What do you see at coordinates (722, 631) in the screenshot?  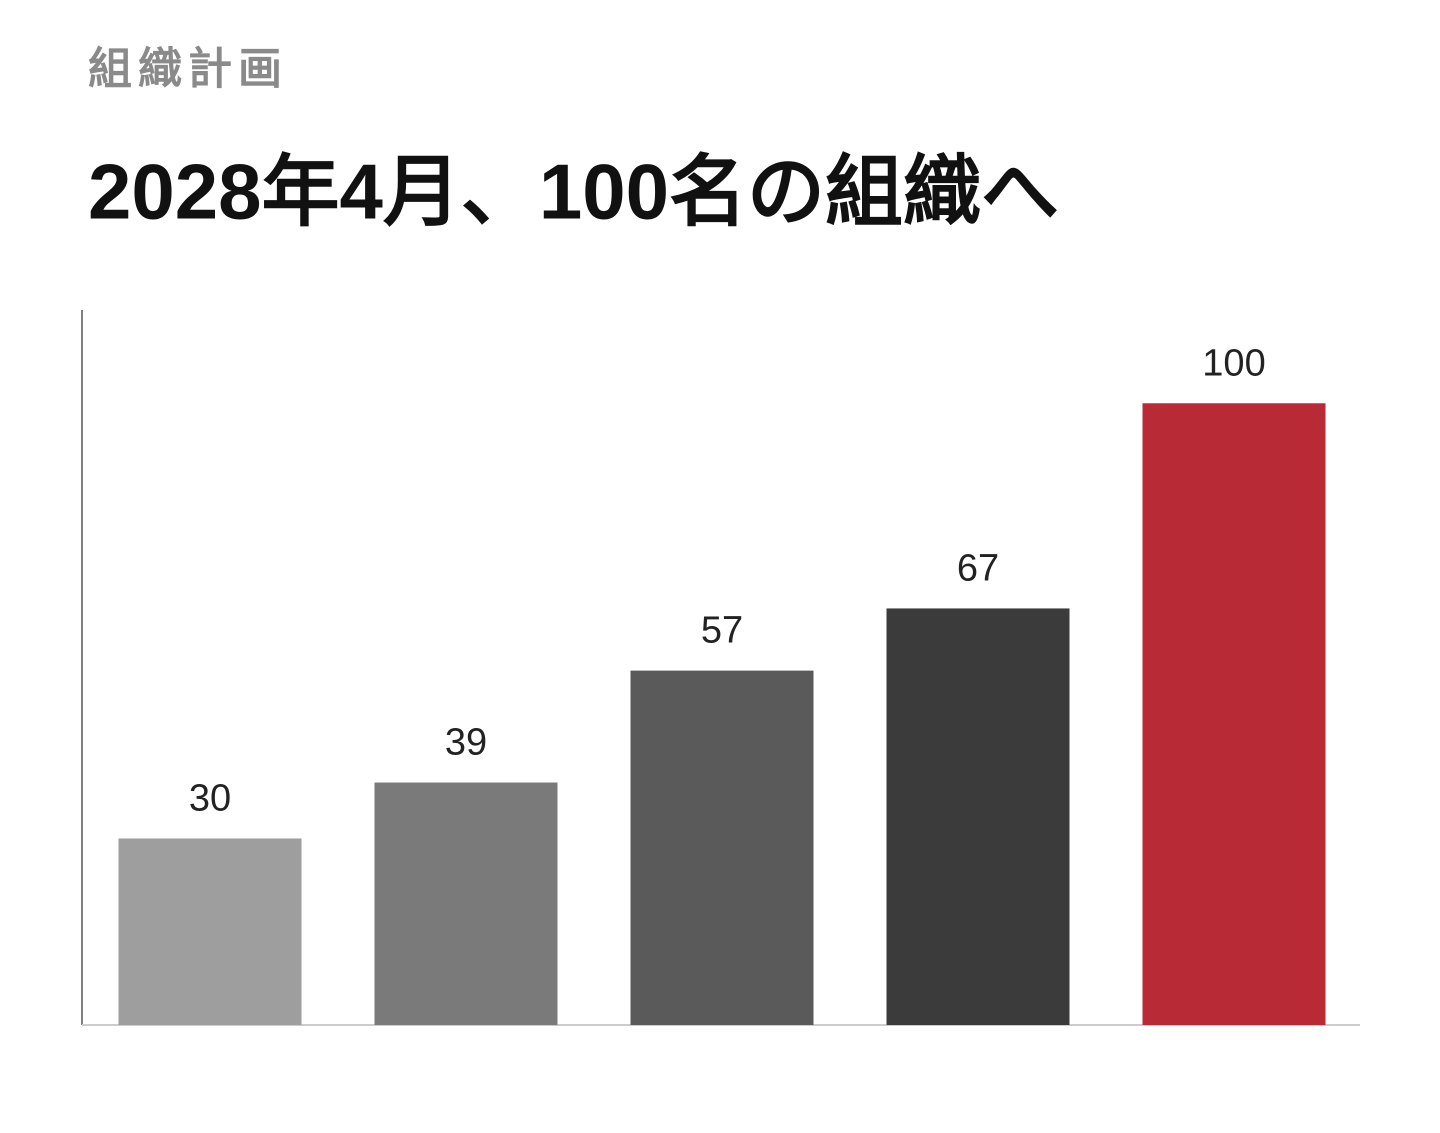 I see `value-label: 57` at bounding box center [722, 631].